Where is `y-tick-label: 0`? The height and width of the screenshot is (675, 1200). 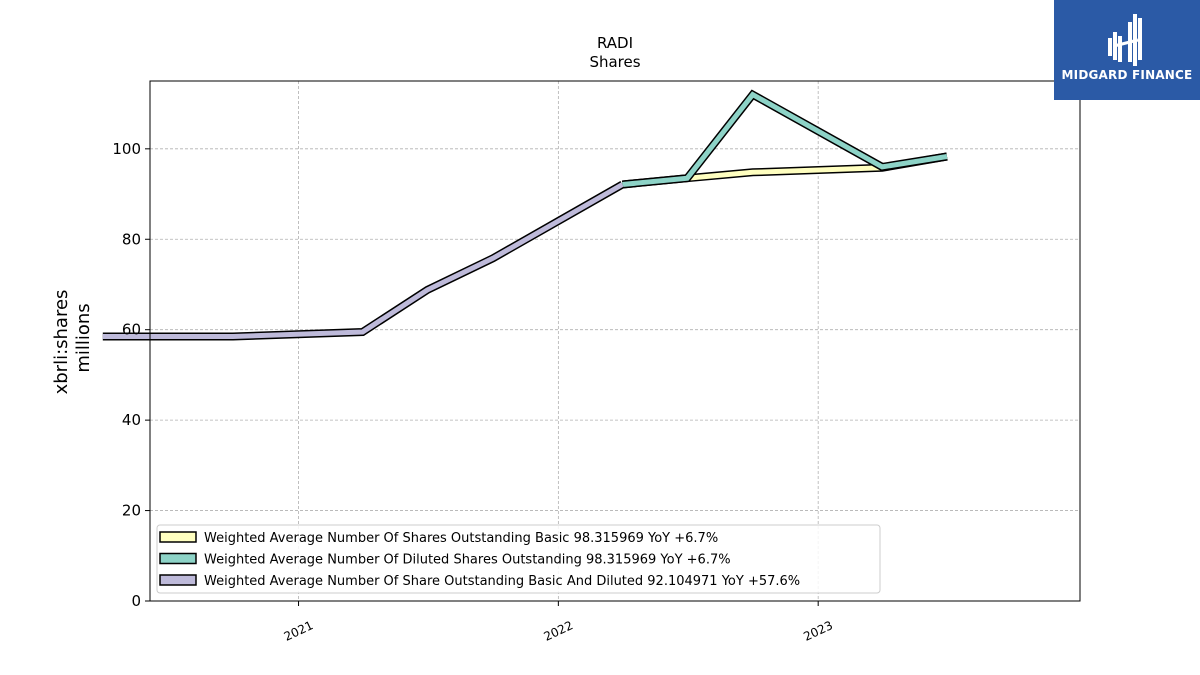
y-tick-label: 0 is located at coordinates (136, 601).